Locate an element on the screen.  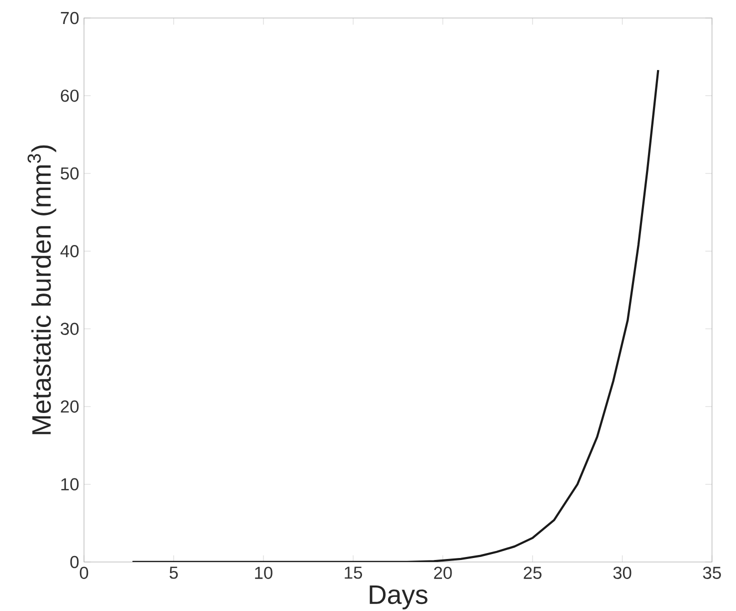
x-tick-label: 10 is located at coordinates (263, 572).